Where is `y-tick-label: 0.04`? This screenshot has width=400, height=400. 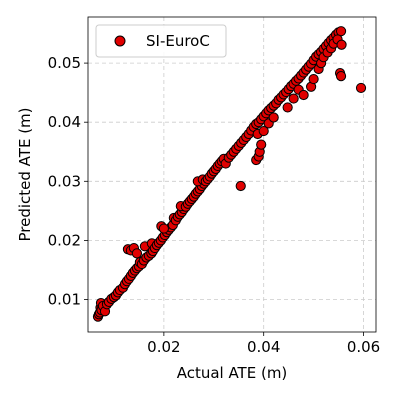 y-tick-label: 0.04 is located at coordinates (64, 122).